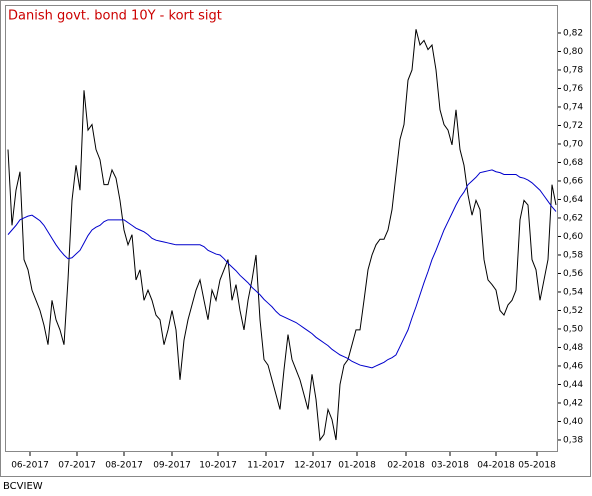 The width and height of the screenshot is (592, 496). Describe the element at coordinates (573, 237) in the screenshot. I see `y-tick-label: 0,60` at that location.